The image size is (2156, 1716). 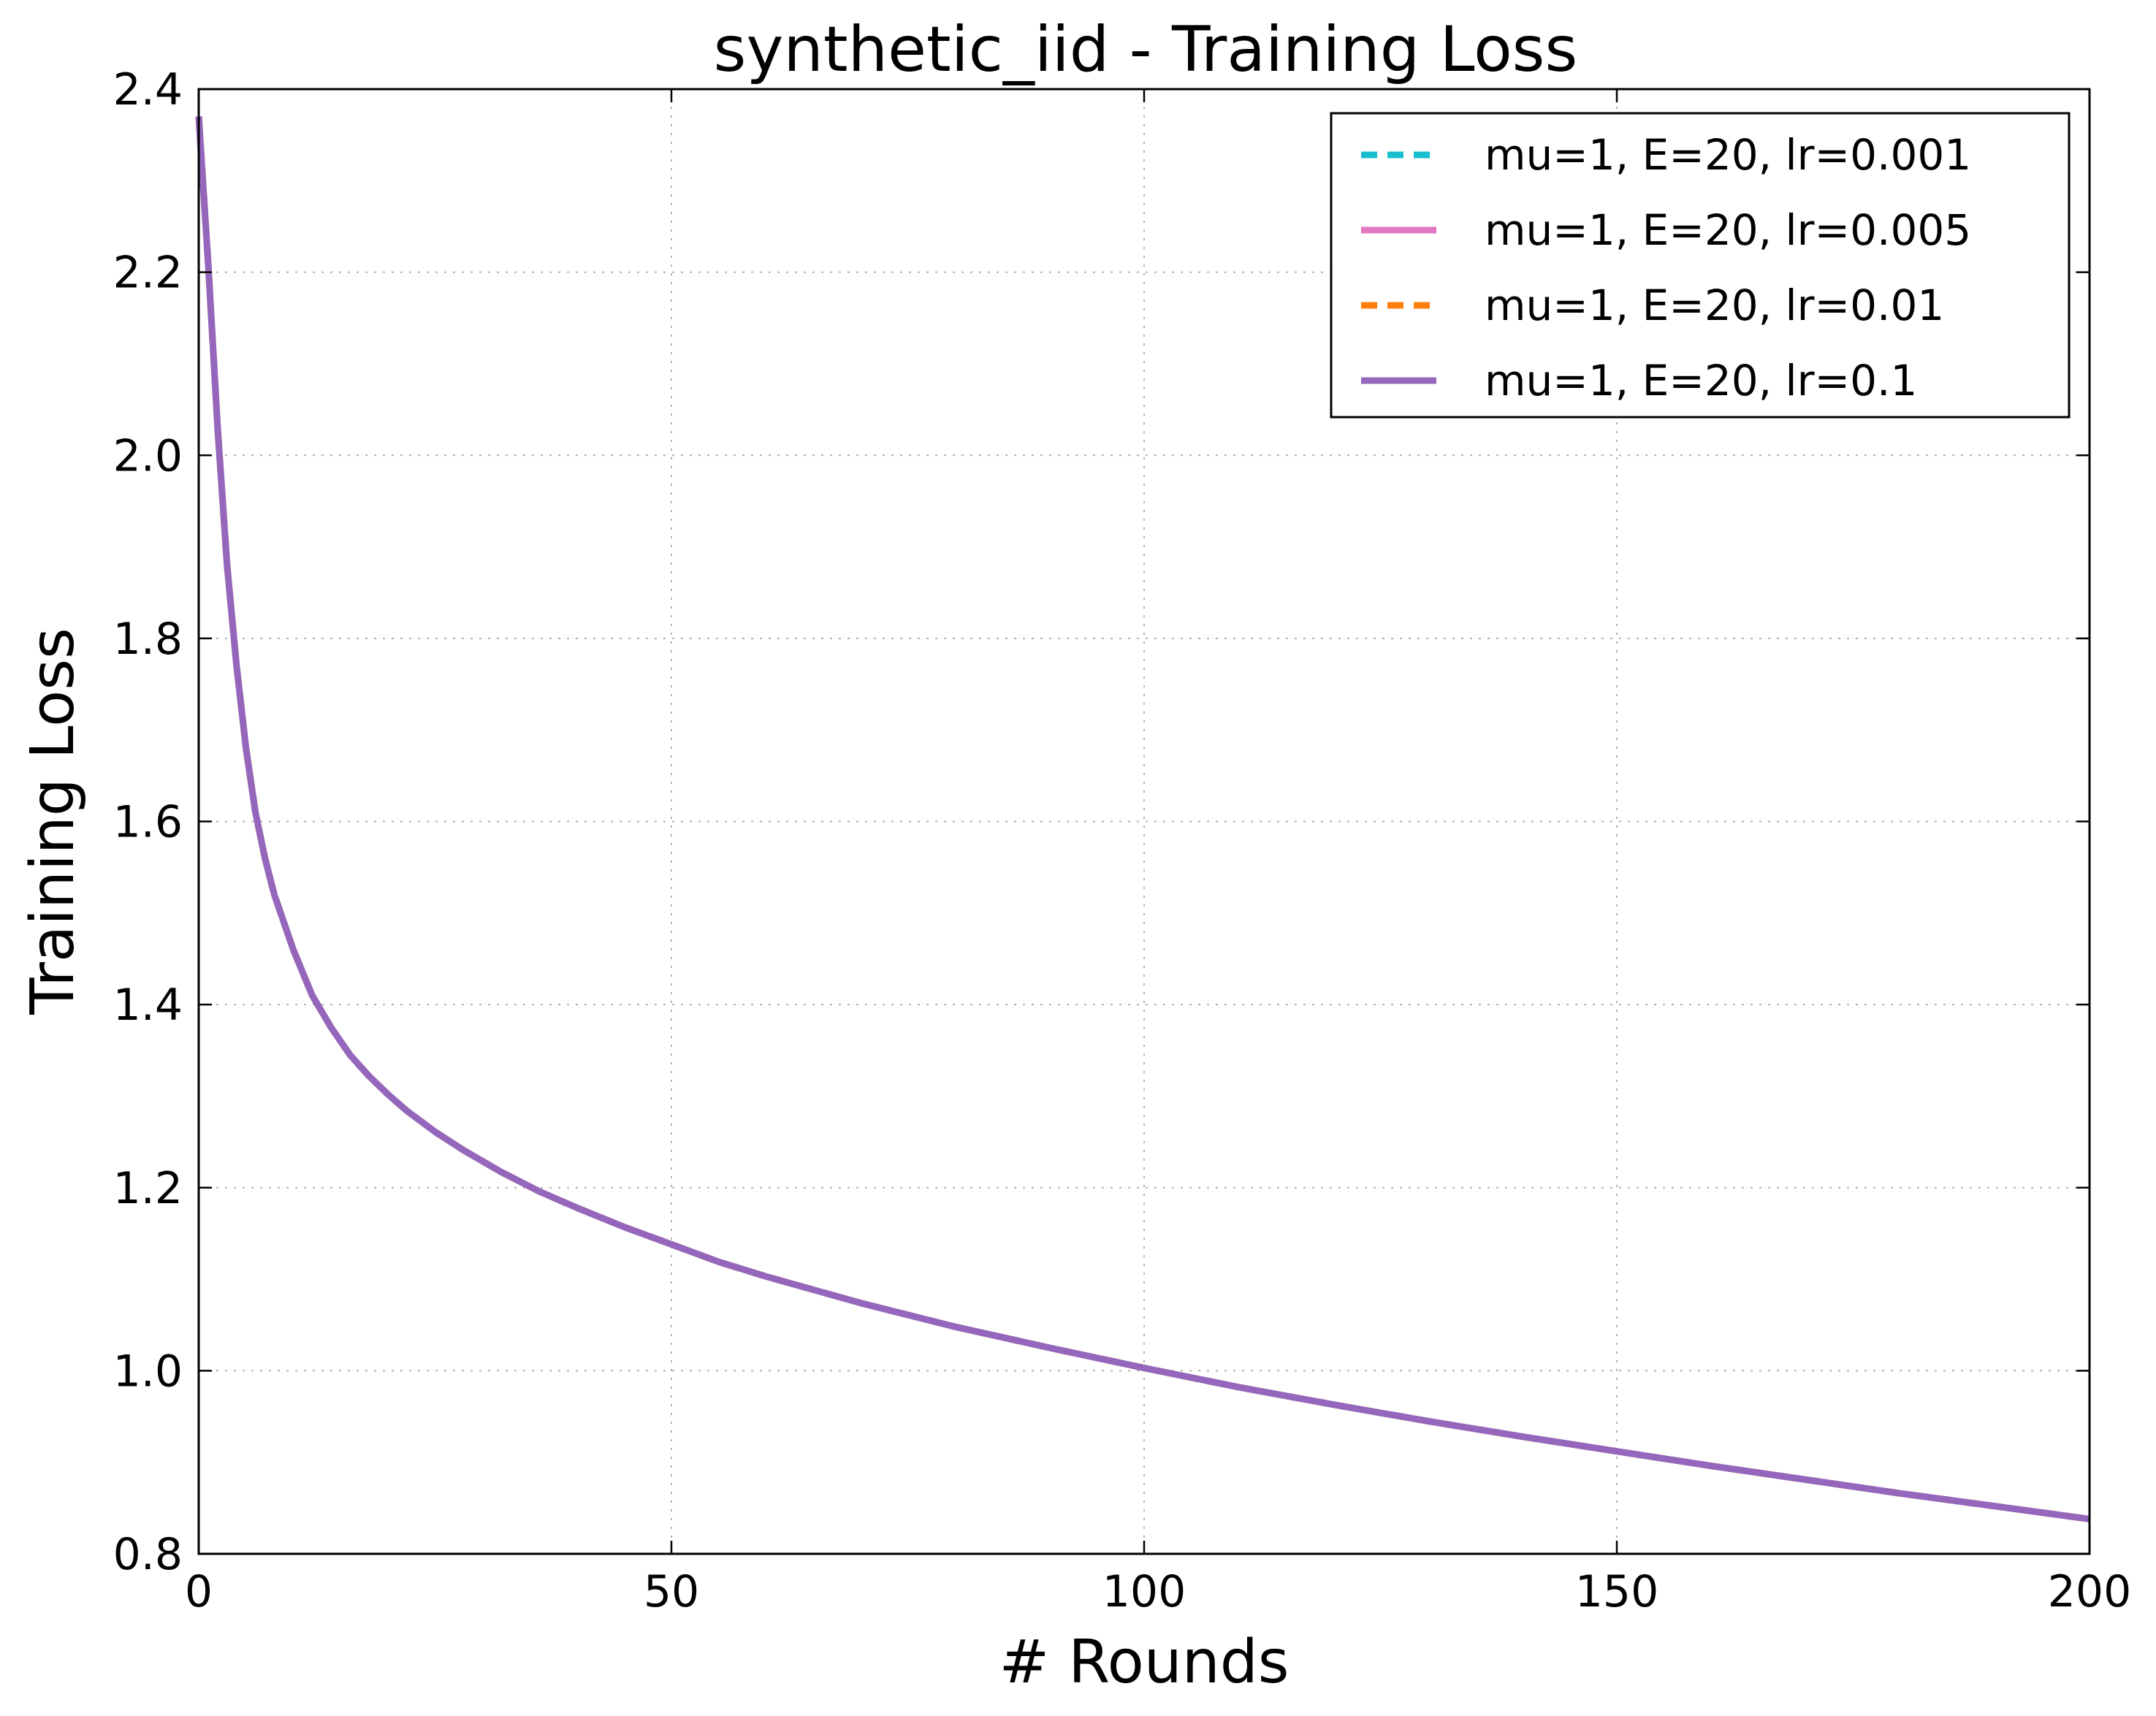 What do you see at coordinates (1728, 230) in the screenshot?
I see `legend-label-2: mu=1, E=20, lr=0.005` at bounding box center [1728, 230].